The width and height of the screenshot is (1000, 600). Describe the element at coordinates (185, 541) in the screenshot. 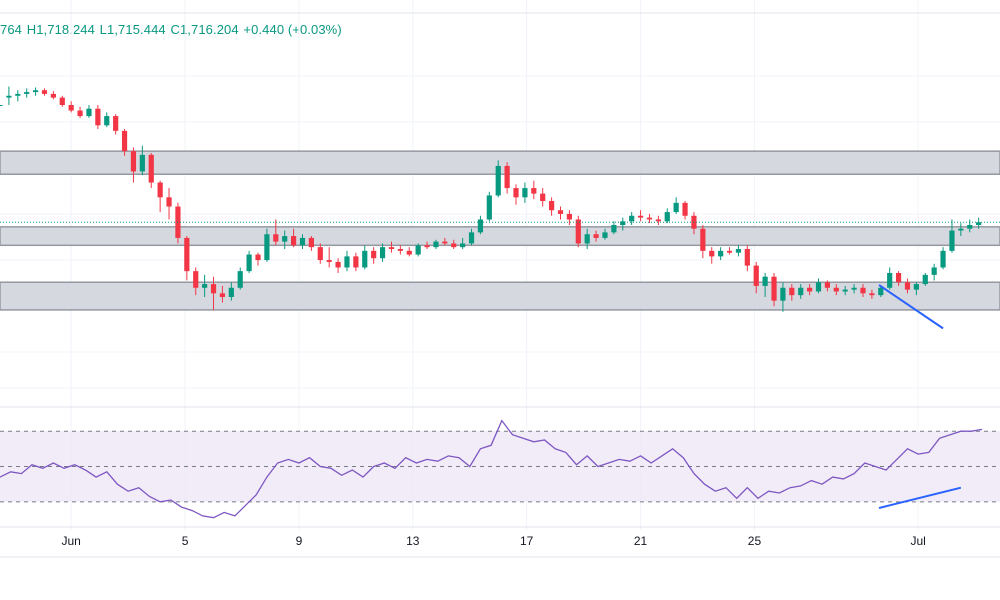

I see `x-tick-label: 5` at that location.